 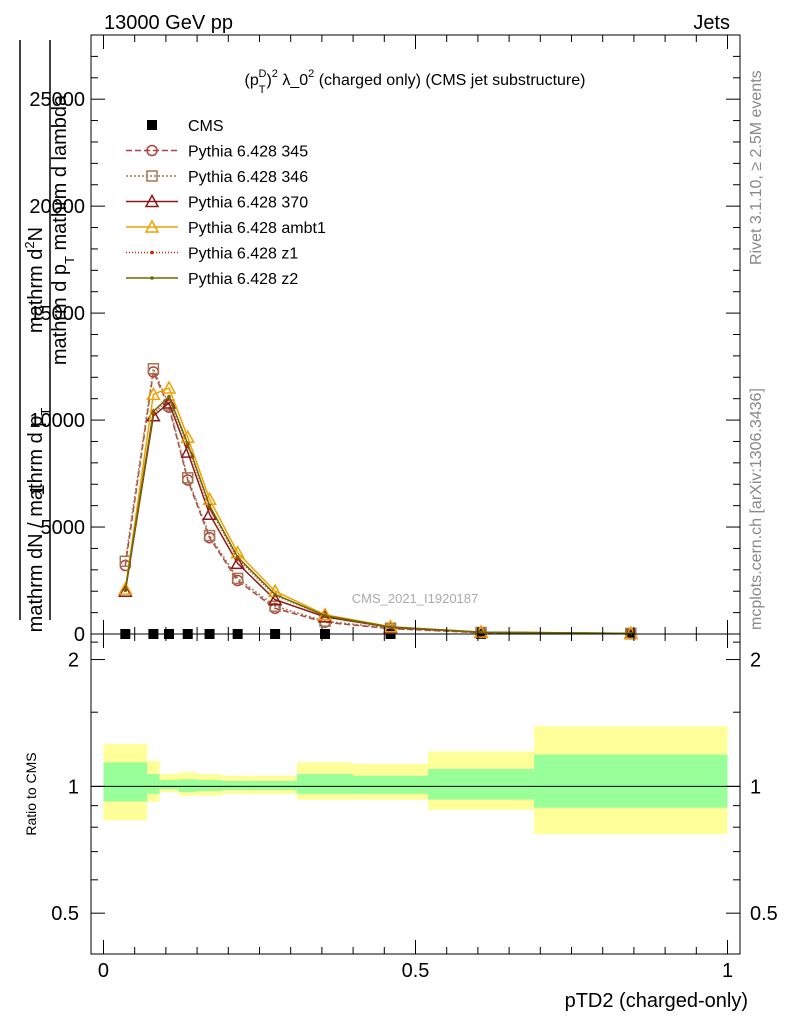 What do you see at coordinates (38, 489) in the screenshot?
I see `y-label-one: 1` at bounding box center [38, 489].